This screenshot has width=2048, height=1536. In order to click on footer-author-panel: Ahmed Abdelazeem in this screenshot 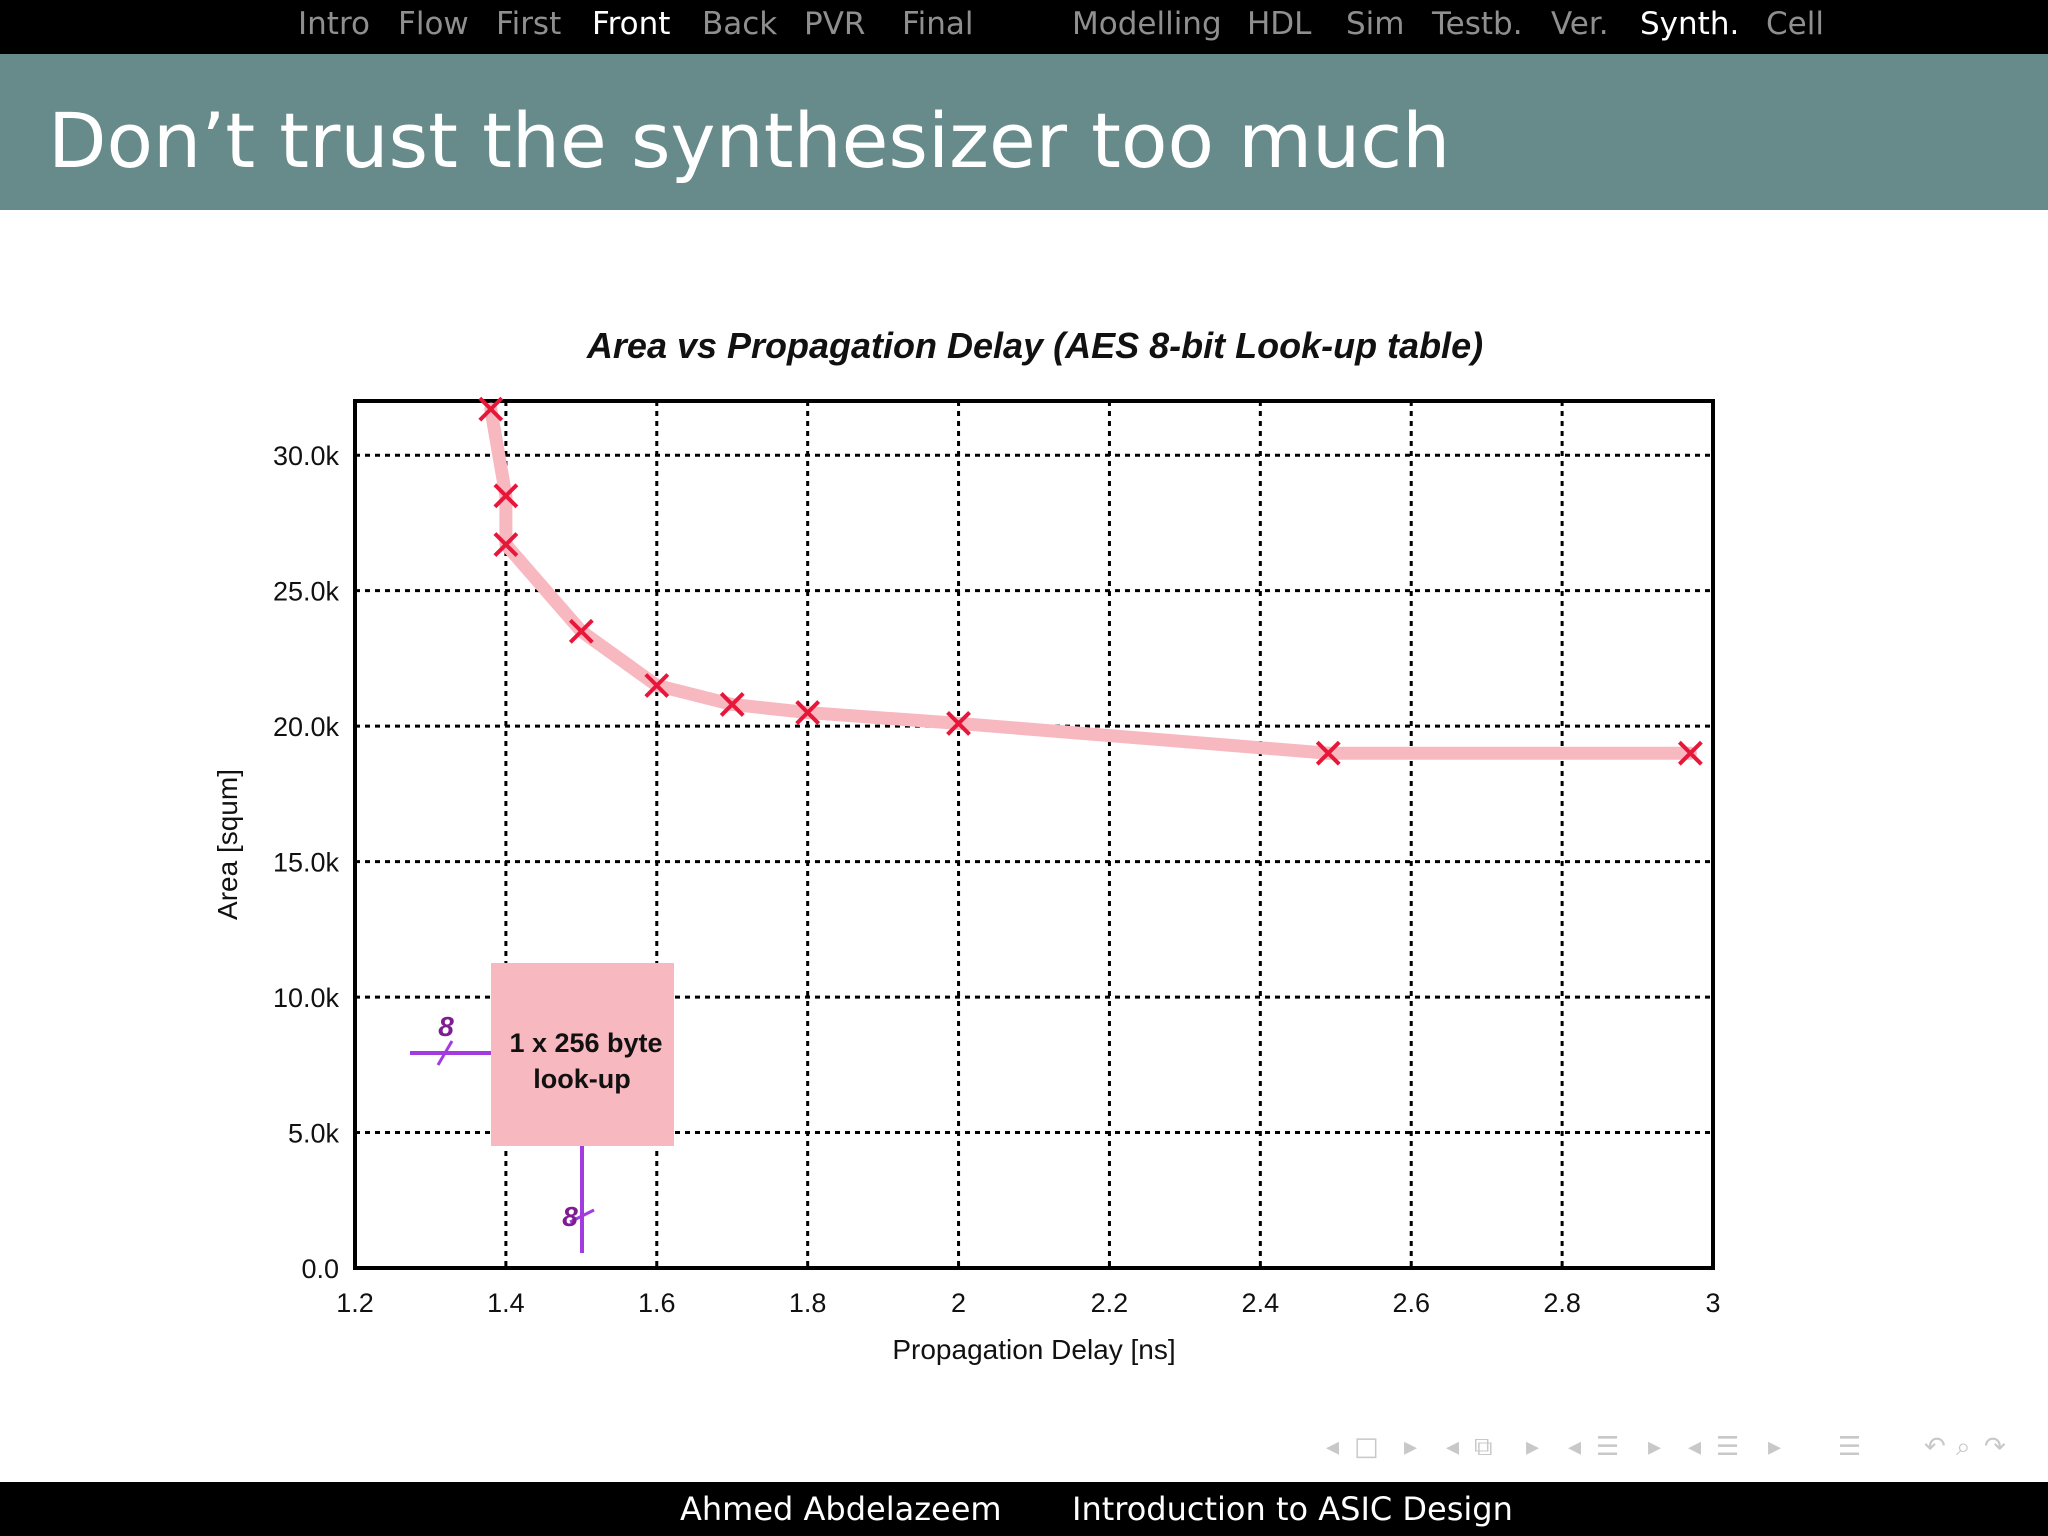, I will do `click(512, 1509)`.